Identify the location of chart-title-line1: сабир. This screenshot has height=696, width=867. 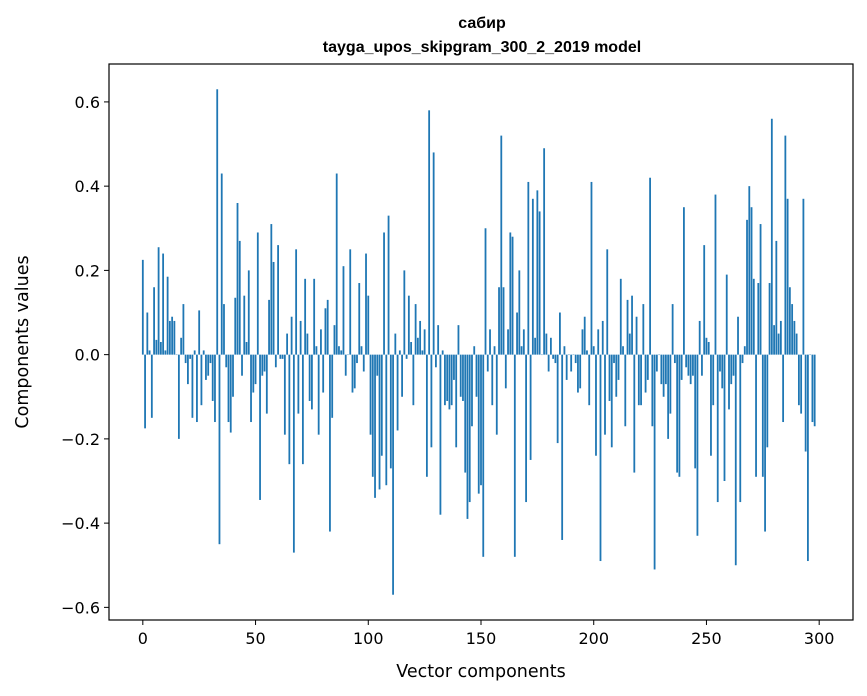
(482, 23).